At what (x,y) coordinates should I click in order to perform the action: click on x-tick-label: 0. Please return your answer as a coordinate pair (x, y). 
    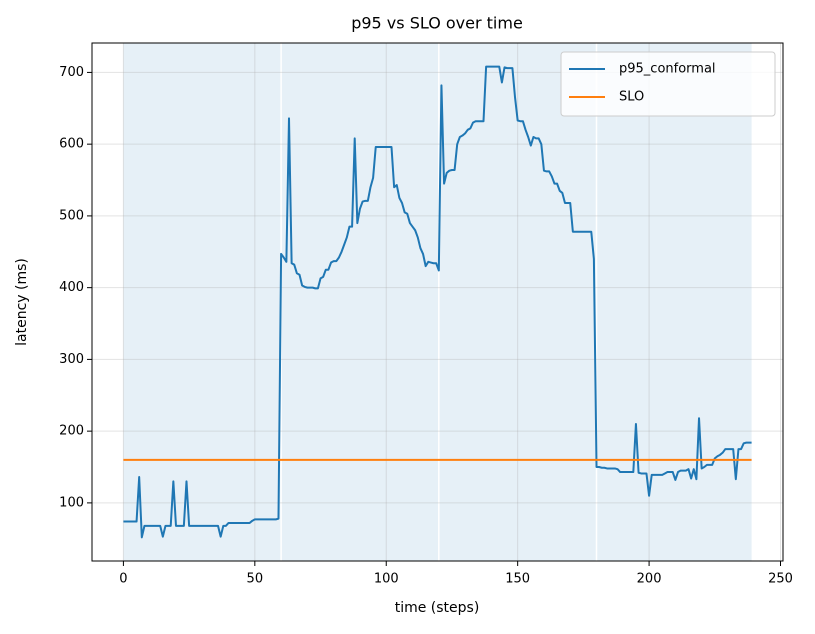
    Looking at the image, I should click on (123, 579).